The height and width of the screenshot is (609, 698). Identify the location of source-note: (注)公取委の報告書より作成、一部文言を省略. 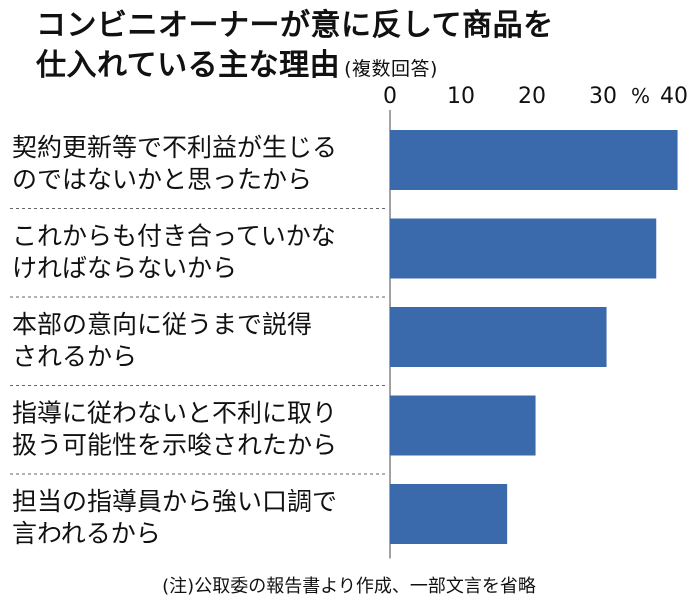
(349, 586).